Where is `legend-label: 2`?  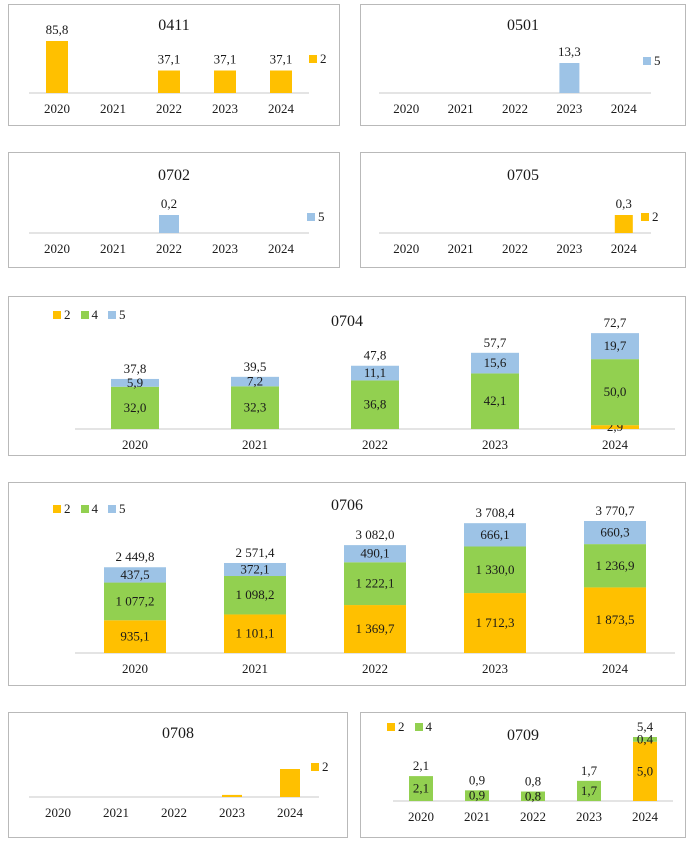
legend-label: 2 is located at coordinates (401, 726).